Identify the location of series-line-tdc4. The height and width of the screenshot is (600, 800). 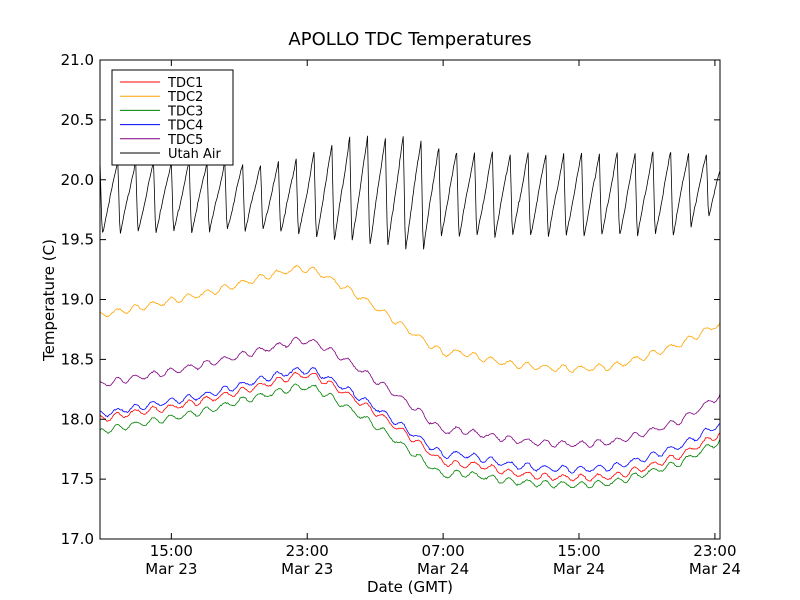
(410, 420).